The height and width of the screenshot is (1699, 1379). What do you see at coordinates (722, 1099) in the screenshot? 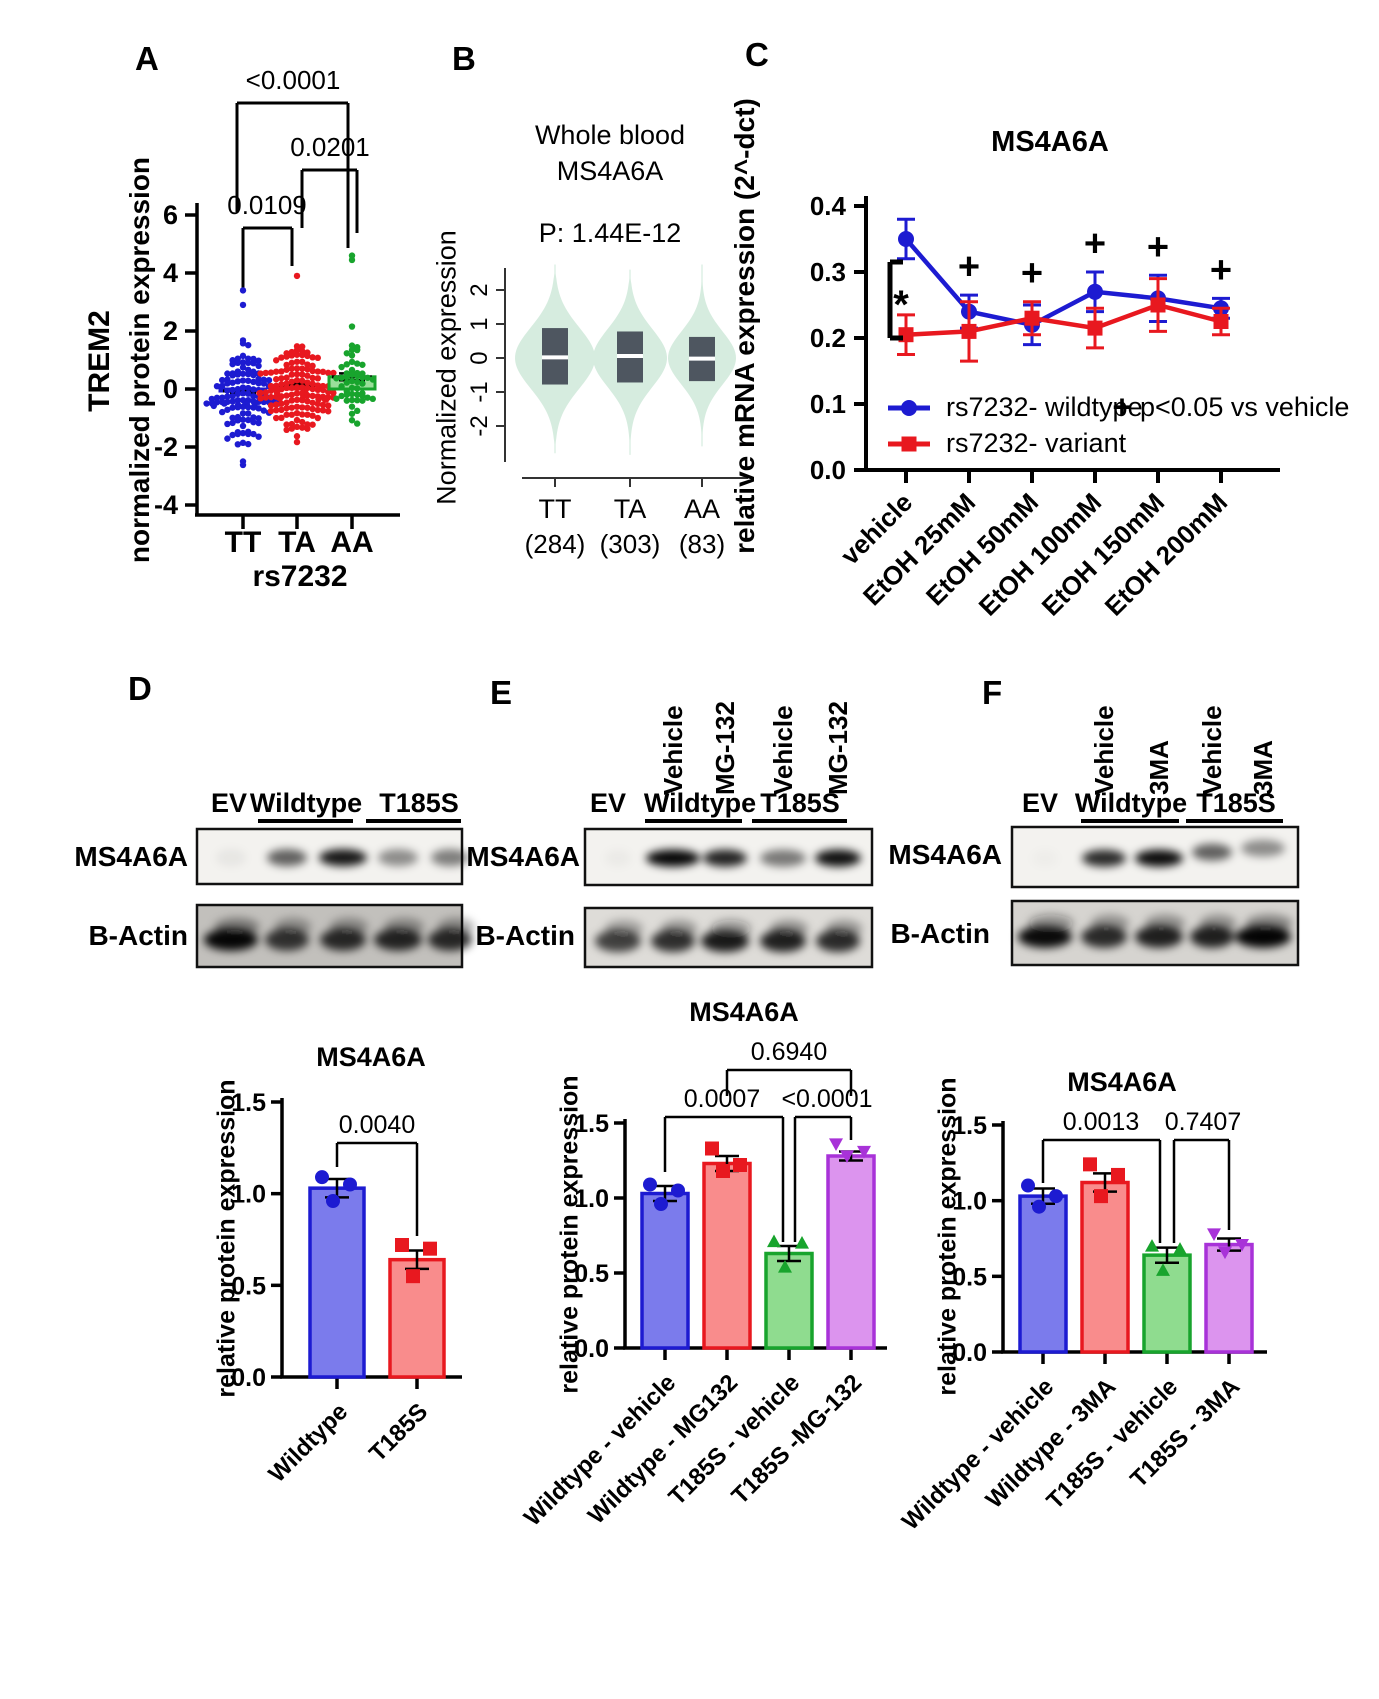
I see `svg-text: 0.0007` at bounding box center [722, 1099].